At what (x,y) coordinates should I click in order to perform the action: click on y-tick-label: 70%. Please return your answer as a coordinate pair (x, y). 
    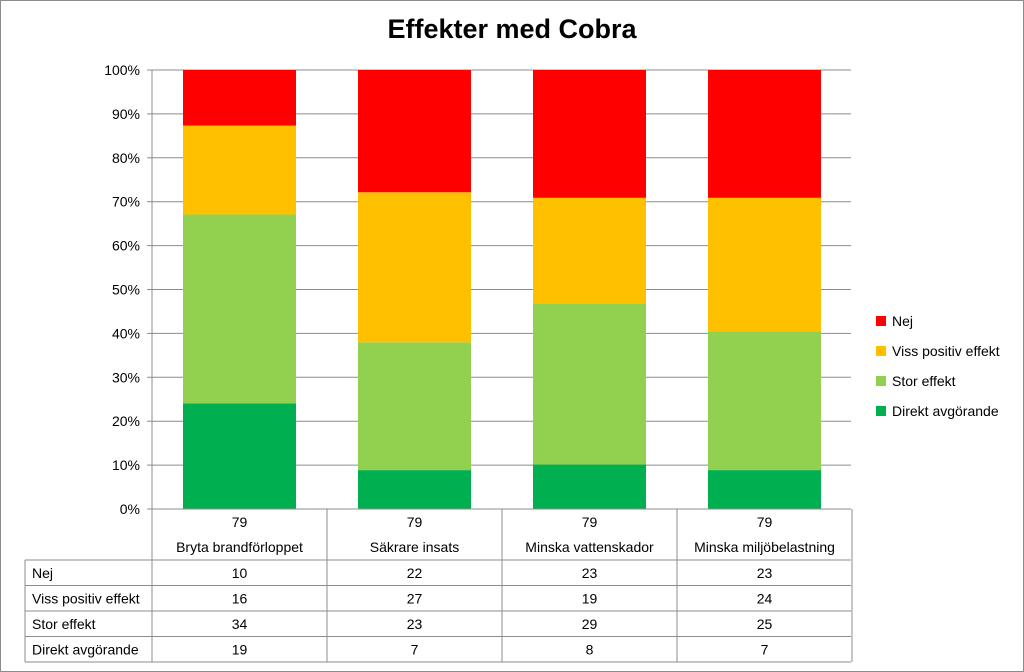
    Looking at the image, I should click on (126, 202).